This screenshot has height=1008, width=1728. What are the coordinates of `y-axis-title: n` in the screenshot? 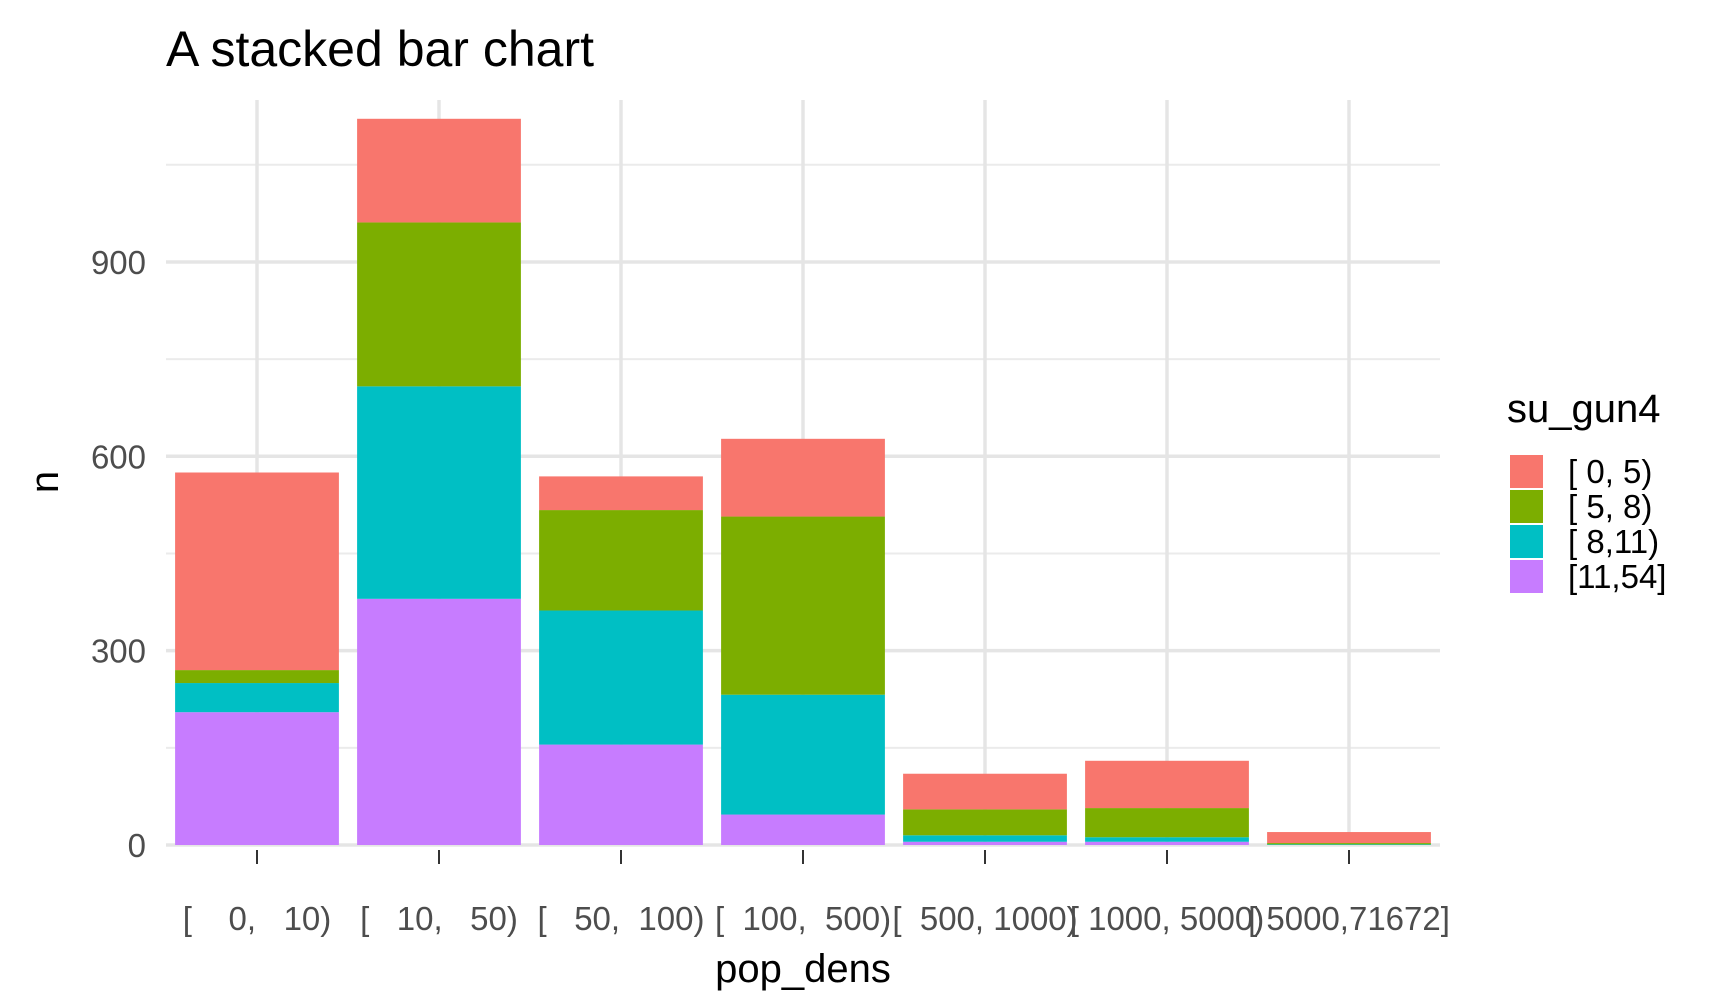 It's located at (45, 482).